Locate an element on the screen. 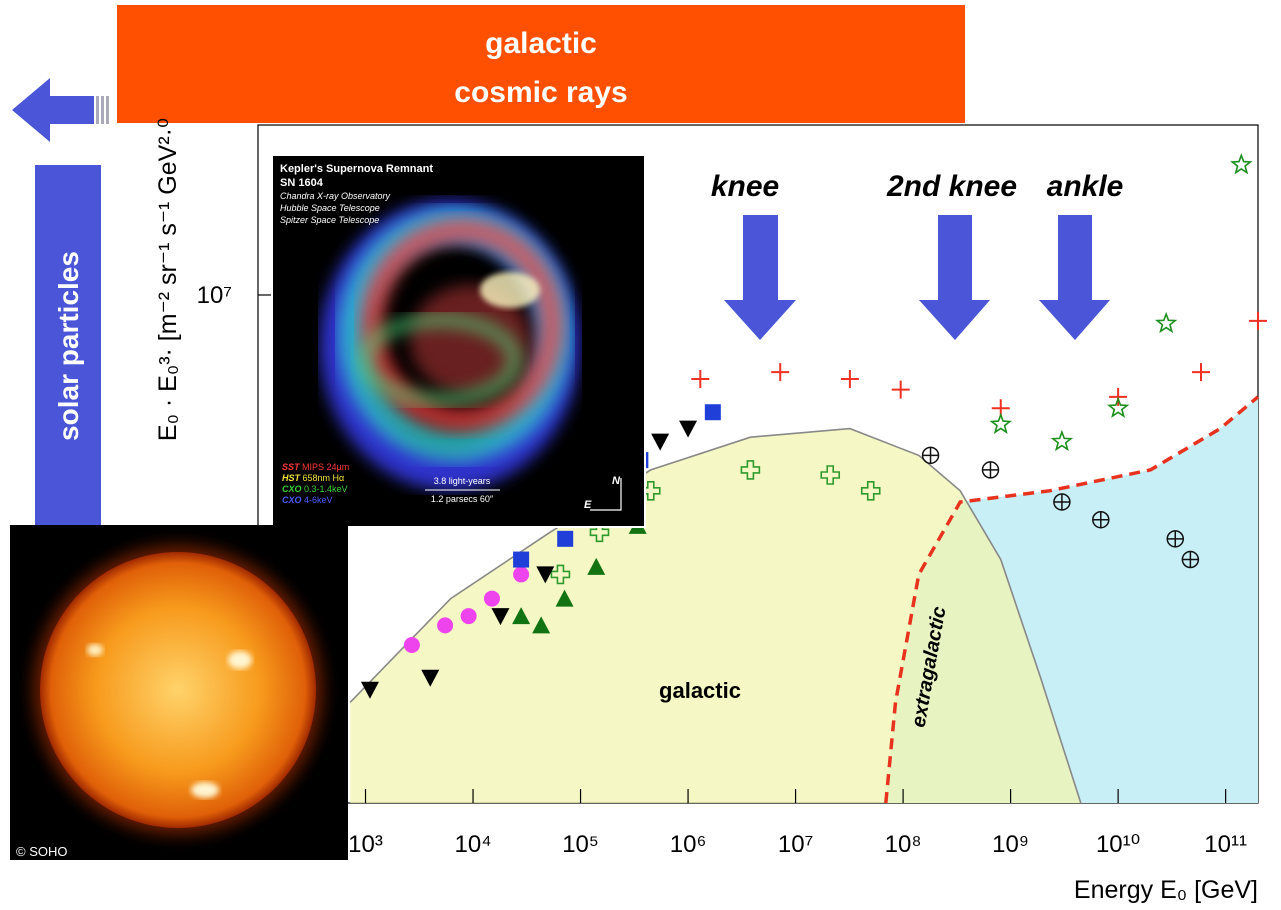  side-label: solar particles is located at coordinates (68, 346).